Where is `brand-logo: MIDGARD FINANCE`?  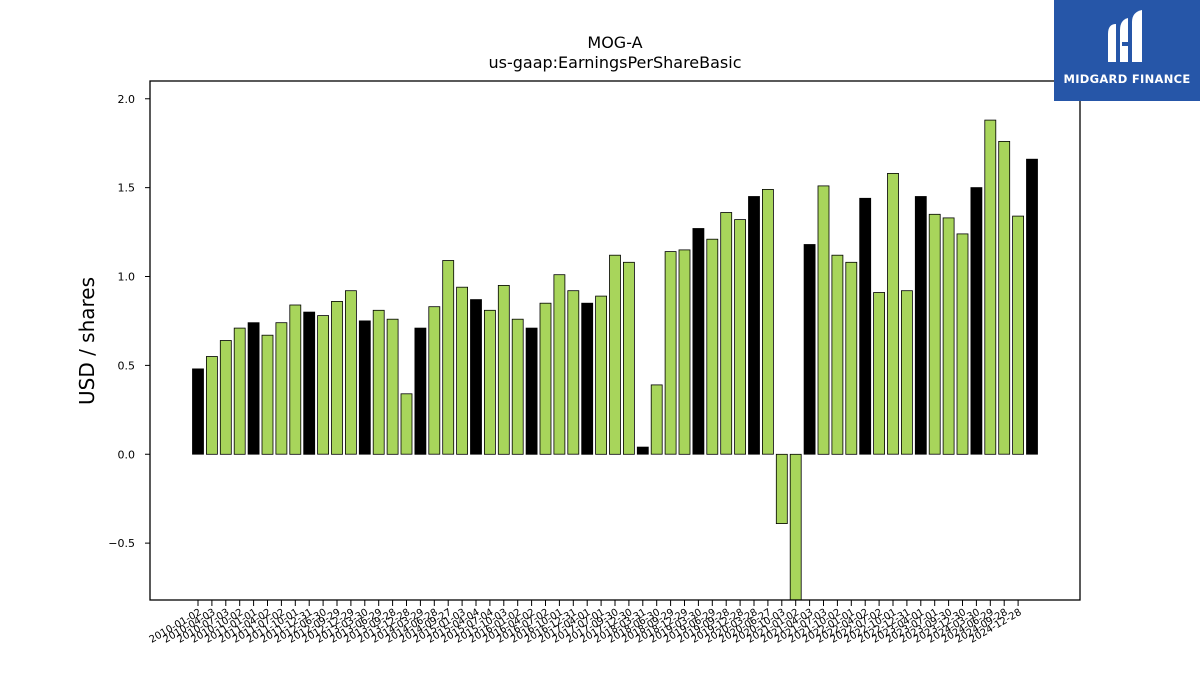
brand-logo: MIDGARD FINANCE is located at coordinates (1127, 50).